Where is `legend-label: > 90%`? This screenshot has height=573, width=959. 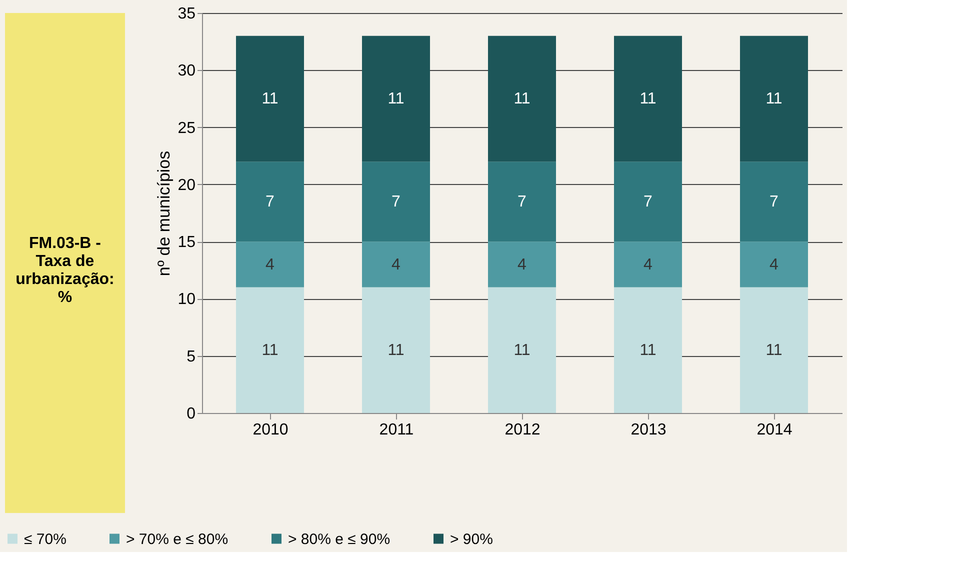 legend-label: > 90% is located at coordinates (471, 539).